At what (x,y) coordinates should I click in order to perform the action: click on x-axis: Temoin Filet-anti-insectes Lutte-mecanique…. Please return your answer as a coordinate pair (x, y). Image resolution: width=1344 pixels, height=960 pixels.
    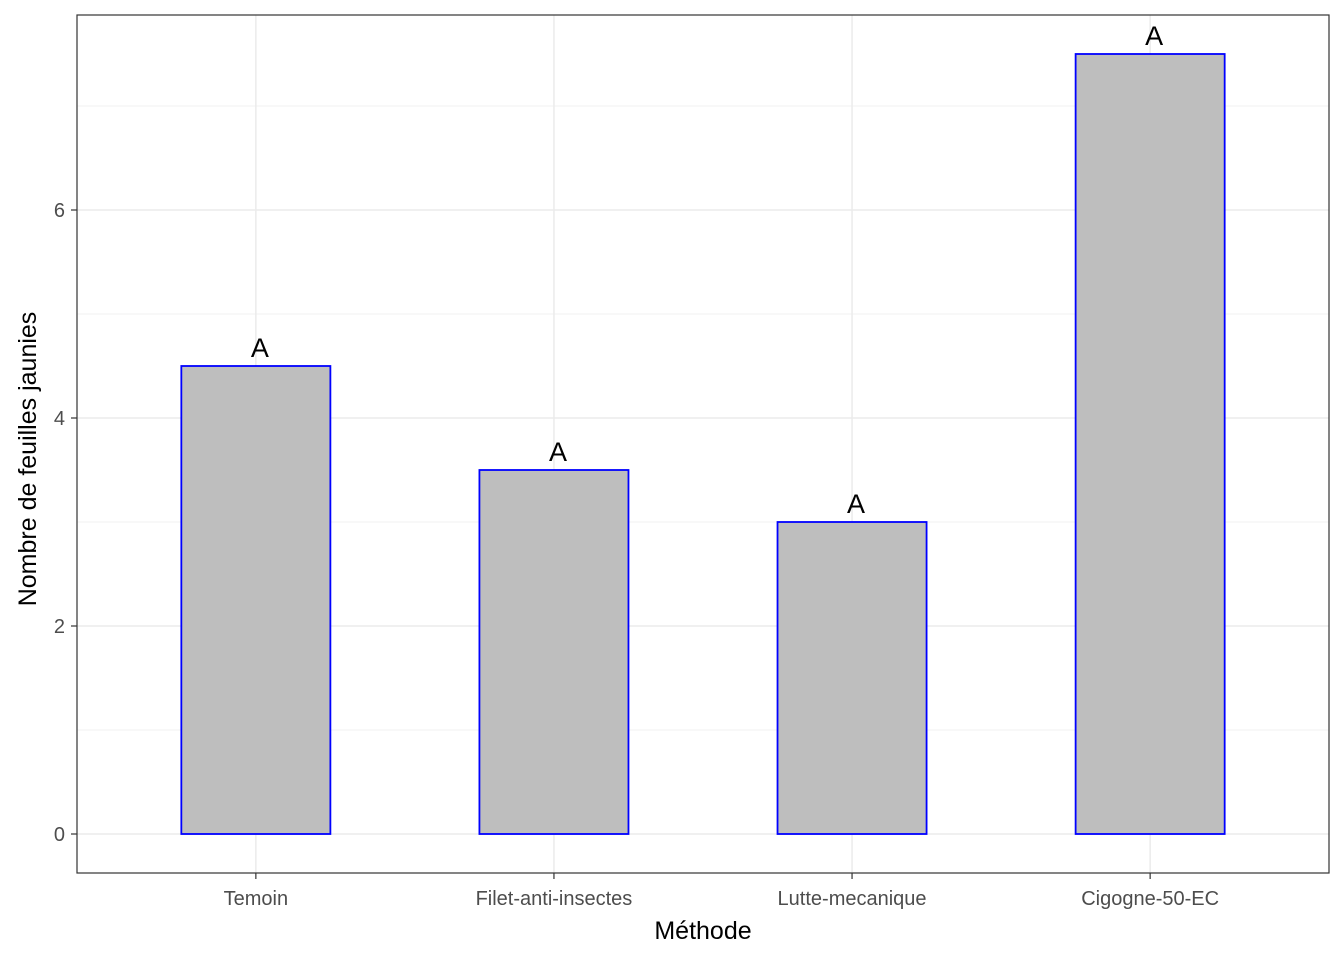
    Looking at the image, I should click on (721, 891).